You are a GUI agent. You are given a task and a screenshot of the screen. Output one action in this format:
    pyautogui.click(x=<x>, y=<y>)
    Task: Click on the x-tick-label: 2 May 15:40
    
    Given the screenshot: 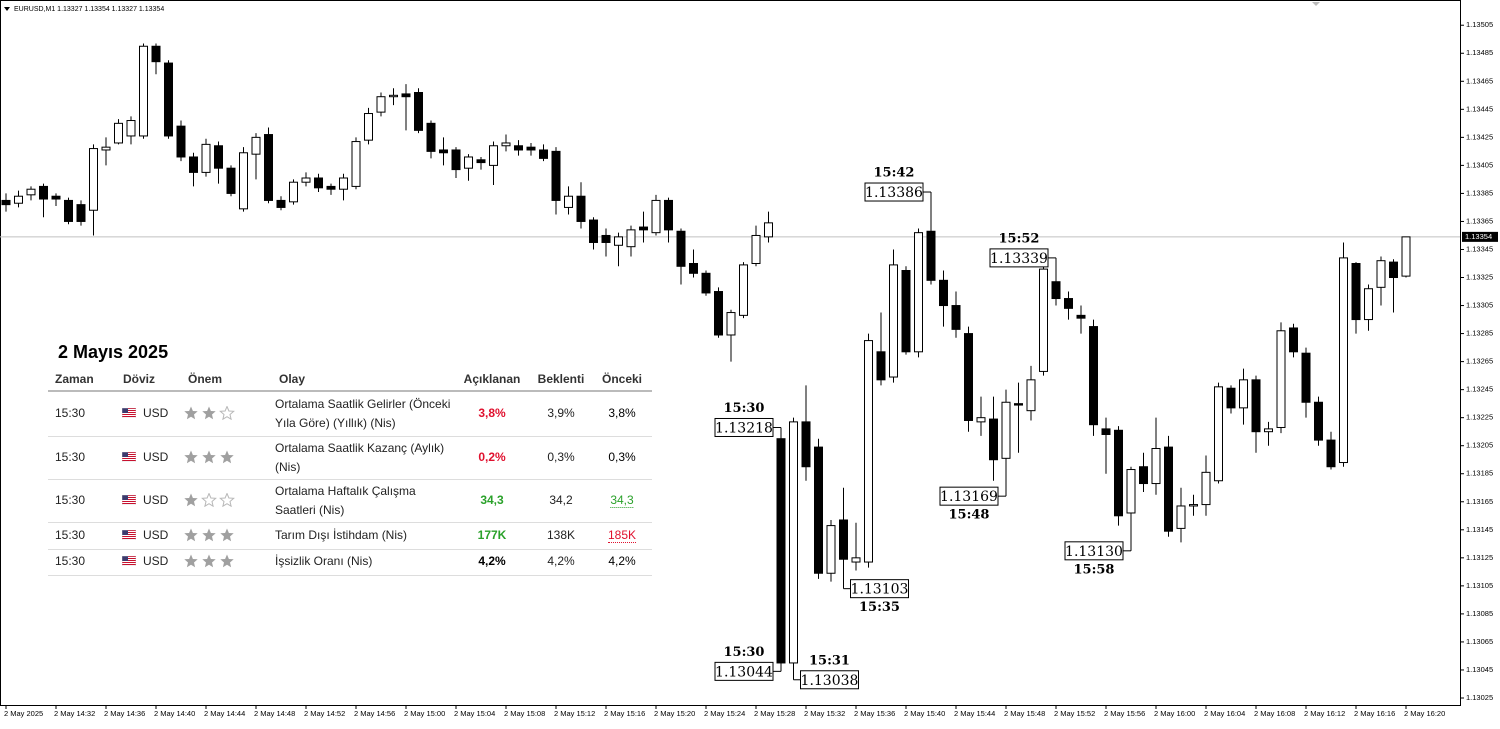 What is the action you would take?
    pyautogui.click(x=924, y=713)
    